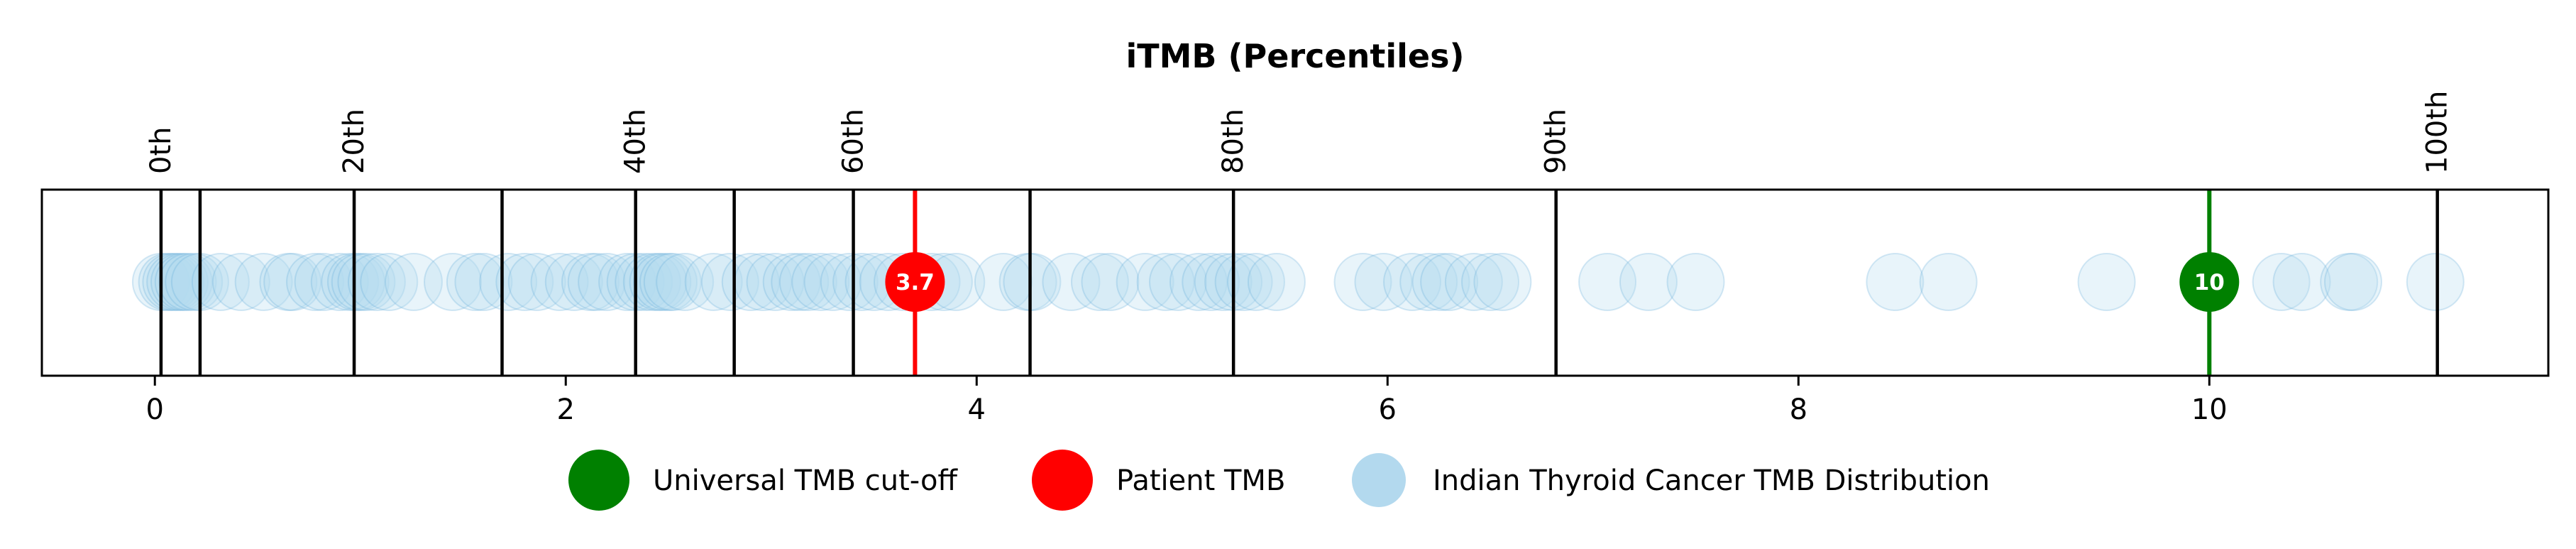 The width and height of the screenshot is (2576, 549). I want to click on patient-tmb-marker, so click(915, 282).